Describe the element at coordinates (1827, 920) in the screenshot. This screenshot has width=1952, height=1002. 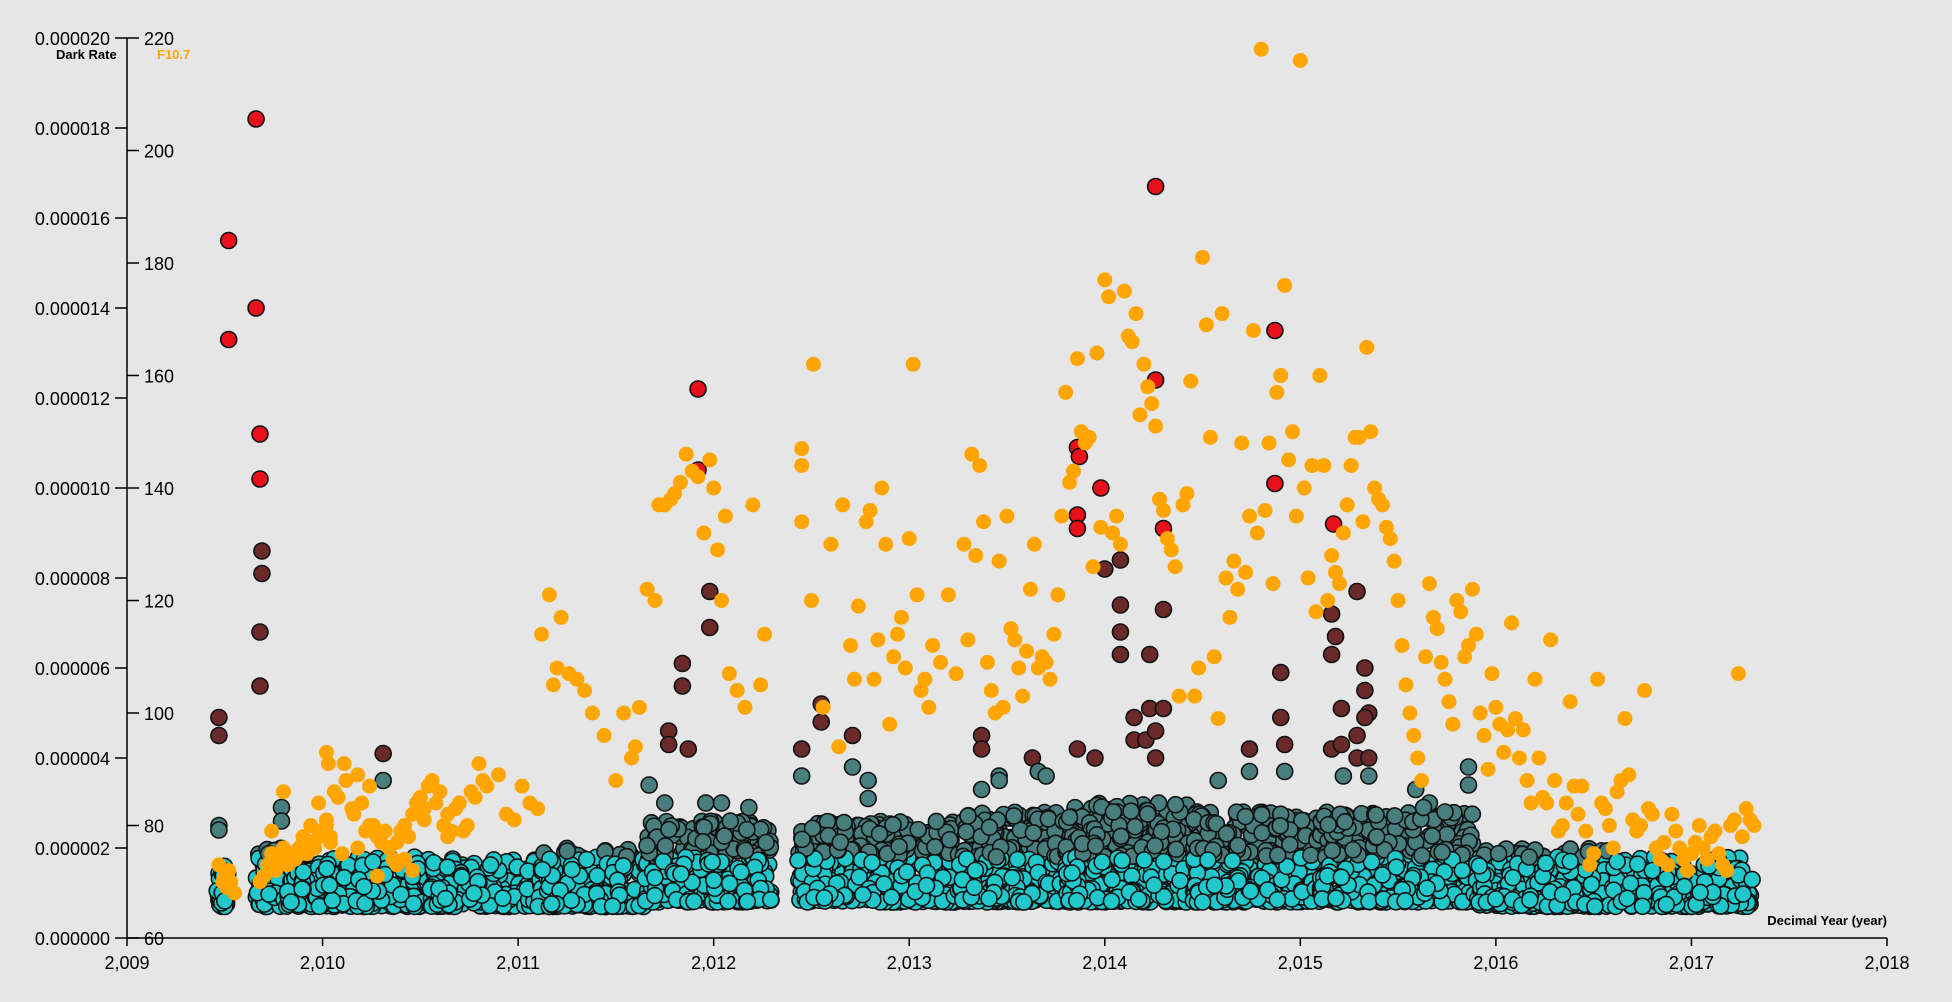
I see `x-axis-title: Decimal Year (year)` at that location.